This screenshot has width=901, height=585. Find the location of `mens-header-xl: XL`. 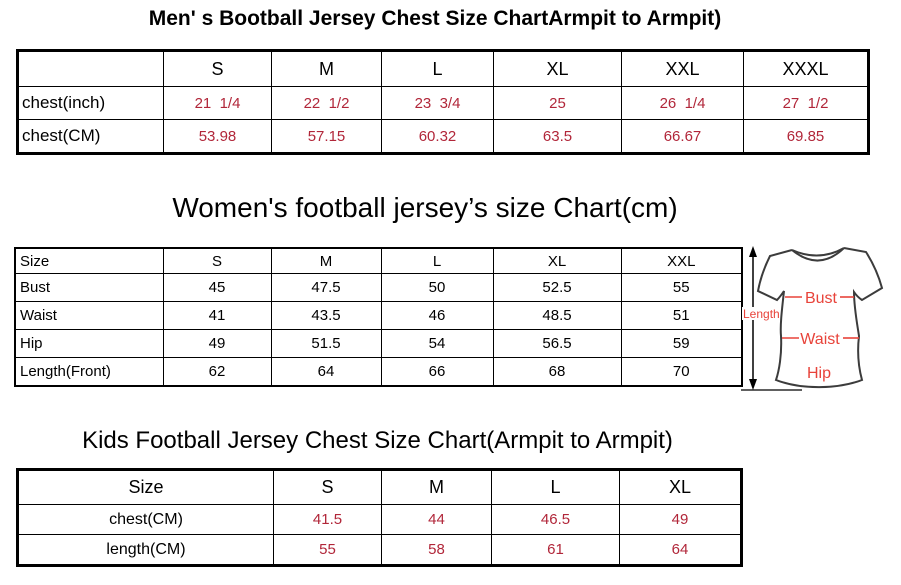

mens-header-xl: XL is located at coordinates (557, 68).